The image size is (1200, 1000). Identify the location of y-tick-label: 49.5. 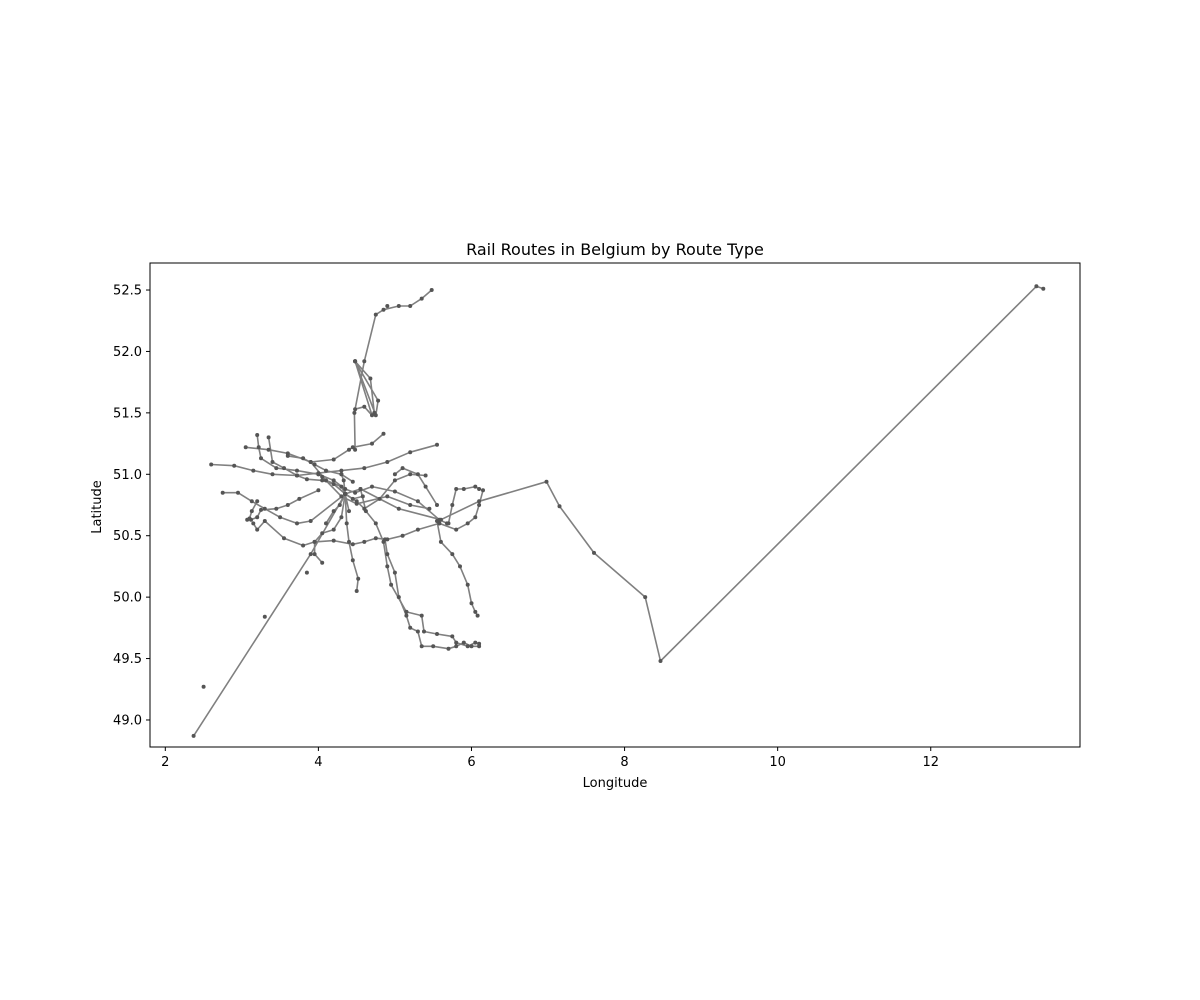
(127, 659).